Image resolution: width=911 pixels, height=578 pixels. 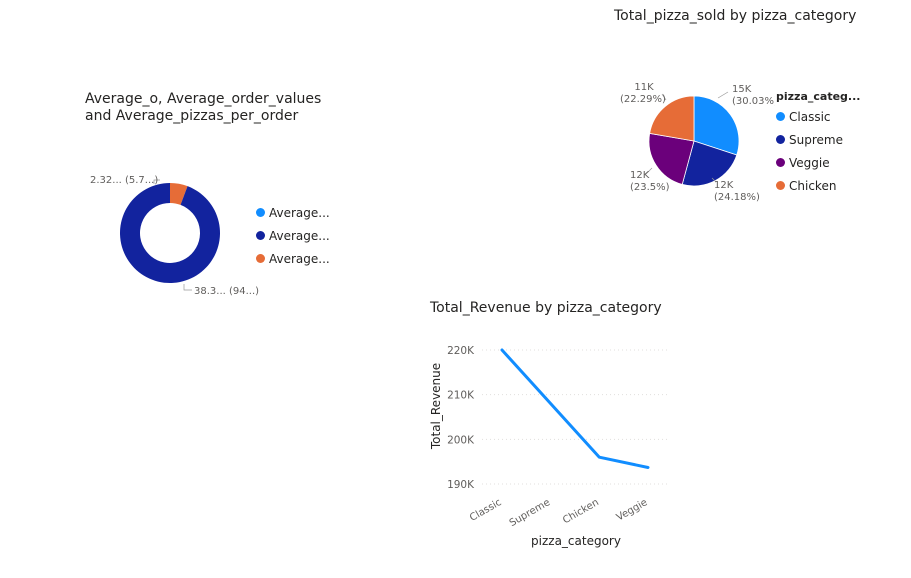 I want to click on pie-slice-veggie, so click(x=671, y=158).